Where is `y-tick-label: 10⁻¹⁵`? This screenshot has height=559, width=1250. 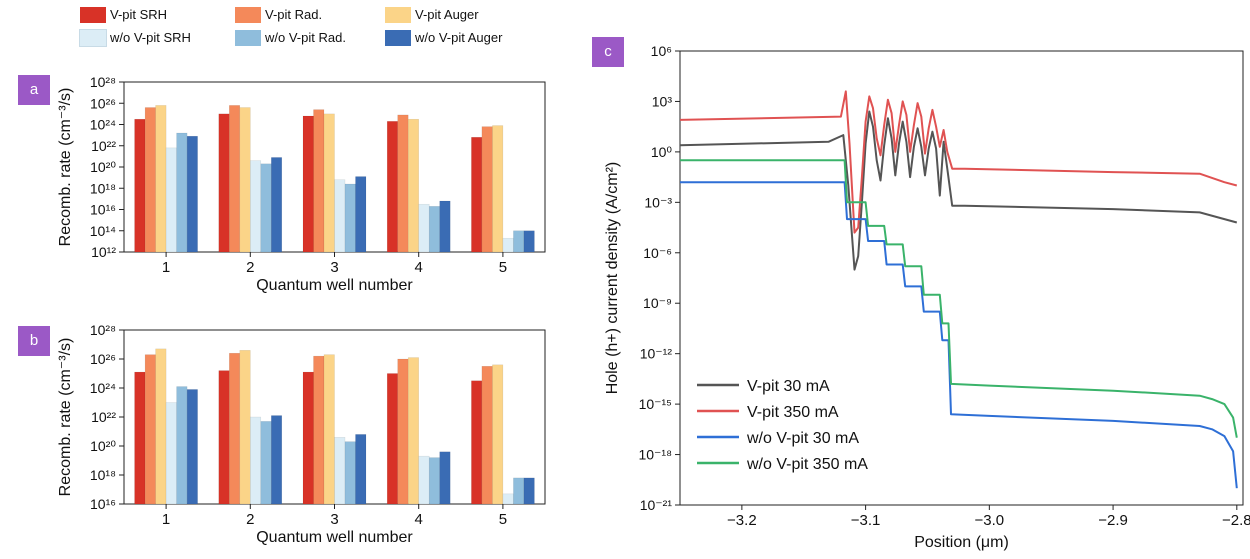
y-tick-label: 10⁻¹⁵ is located at coordinates (655, 404).